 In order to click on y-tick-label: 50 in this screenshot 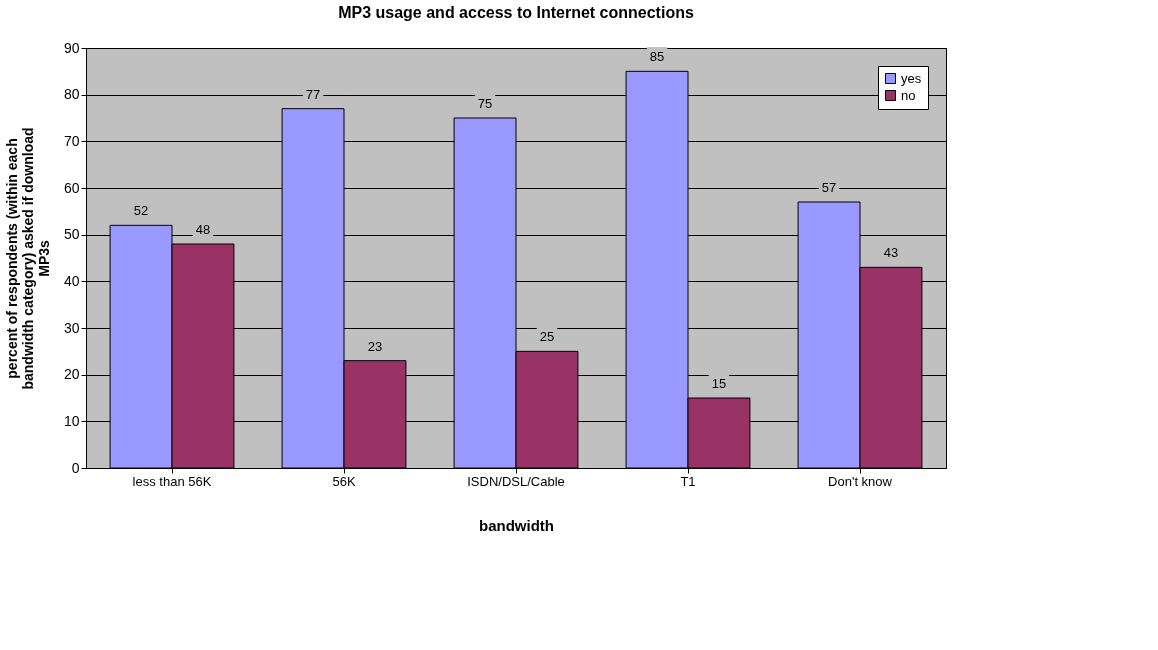, I will do `click(71, 234)`.